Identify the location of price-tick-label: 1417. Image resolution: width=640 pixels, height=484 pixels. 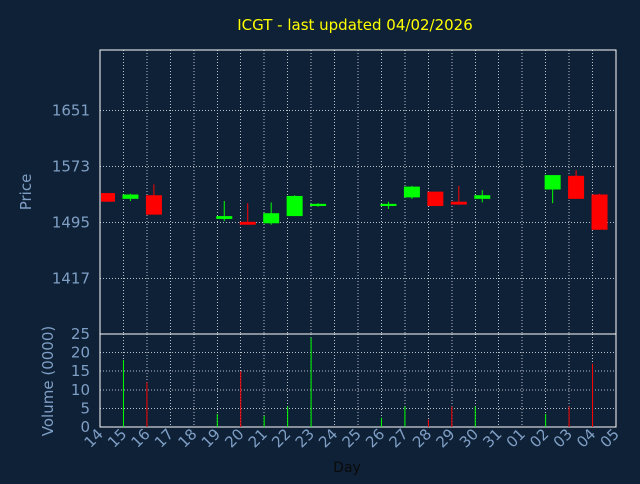
(71, 279).